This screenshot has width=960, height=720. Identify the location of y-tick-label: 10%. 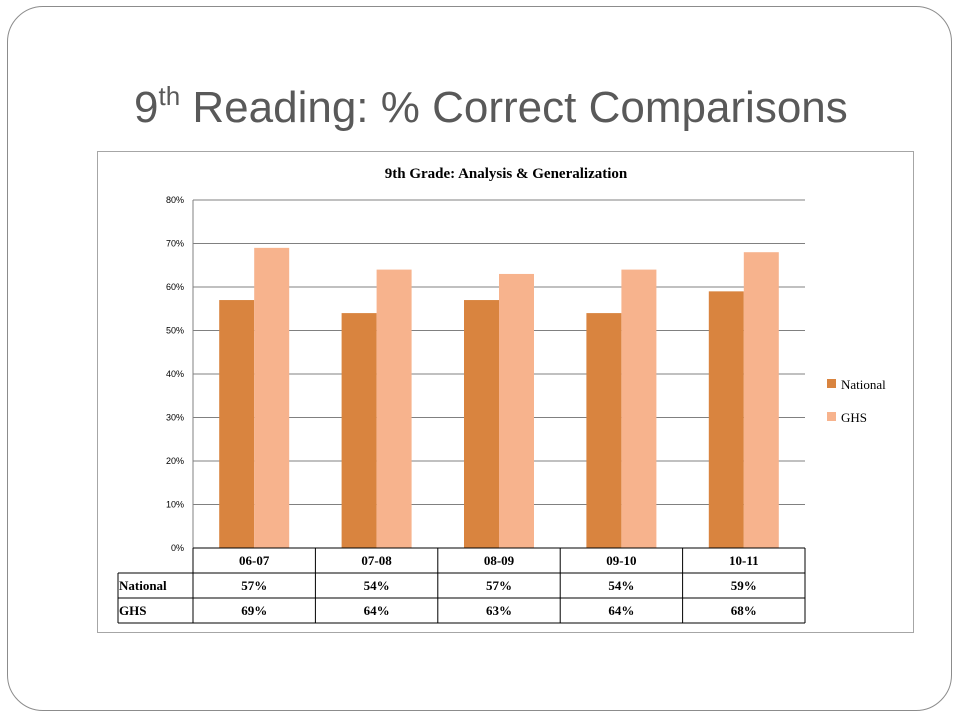
(175, 505).